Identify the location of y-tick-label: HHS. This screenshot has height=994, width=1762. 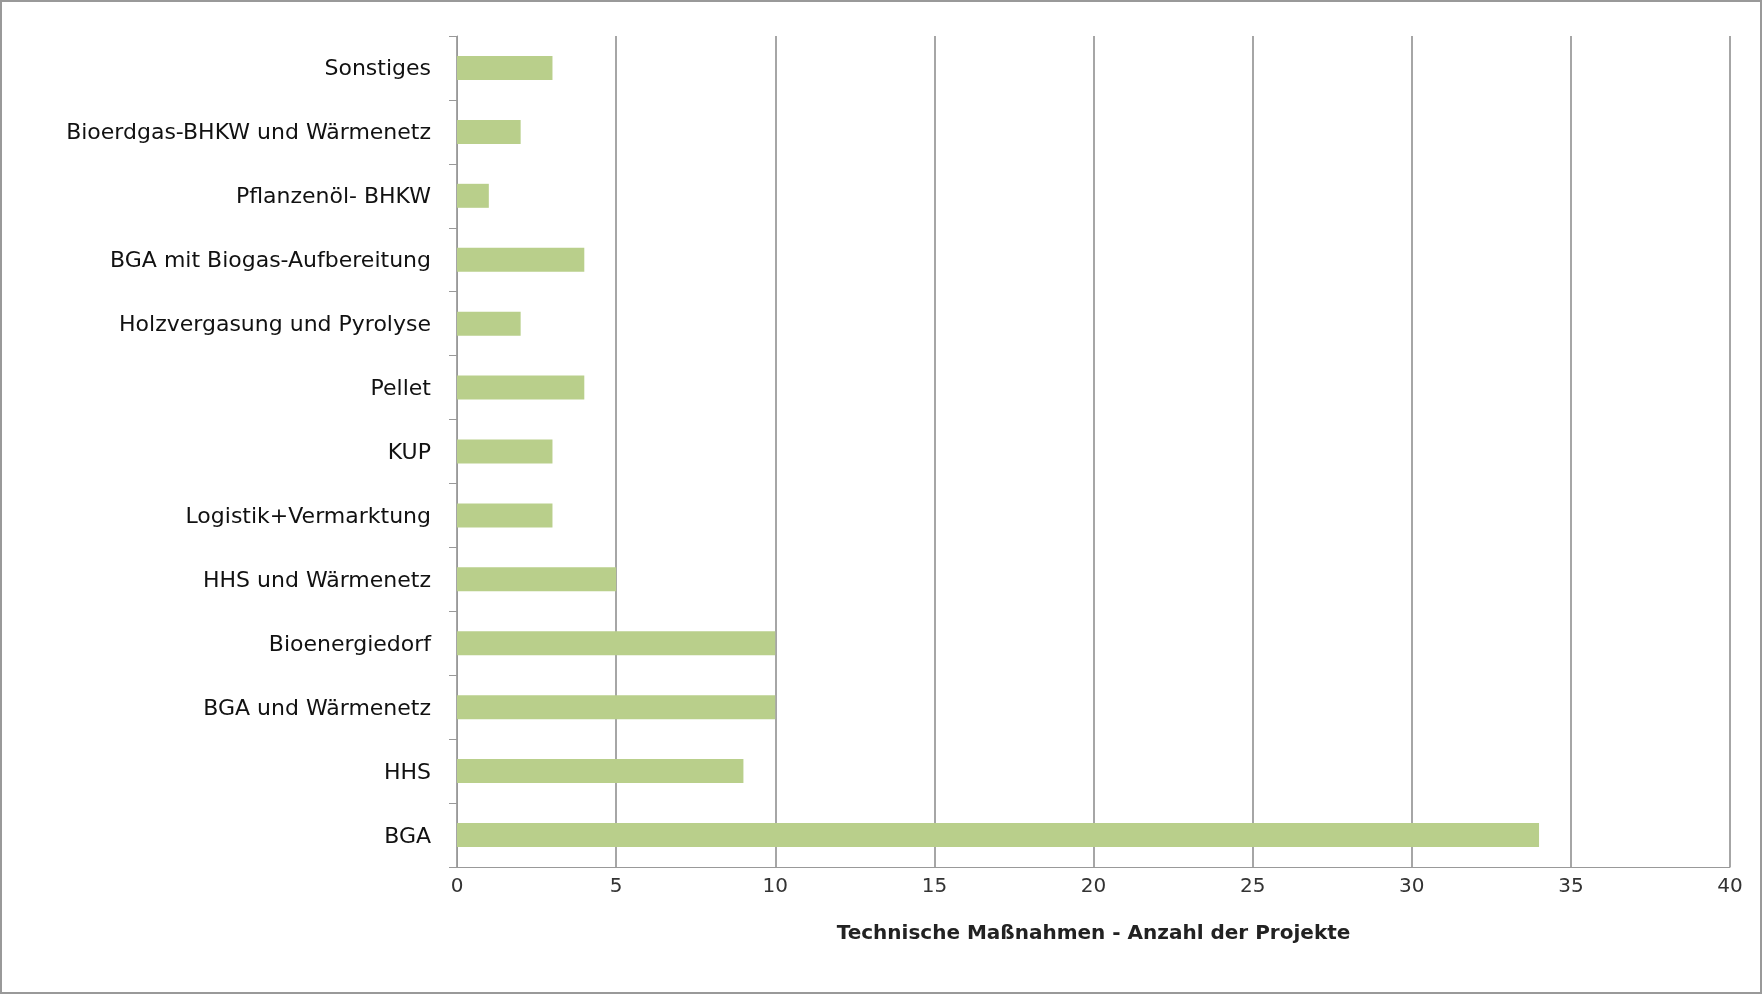
(407, 771).